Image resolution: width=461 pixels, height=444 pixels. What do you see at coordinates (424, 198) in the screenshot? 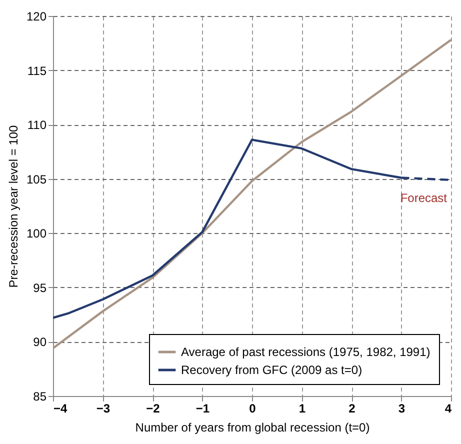
I see `annotation: Forecast` at bounding box center [424, 198].